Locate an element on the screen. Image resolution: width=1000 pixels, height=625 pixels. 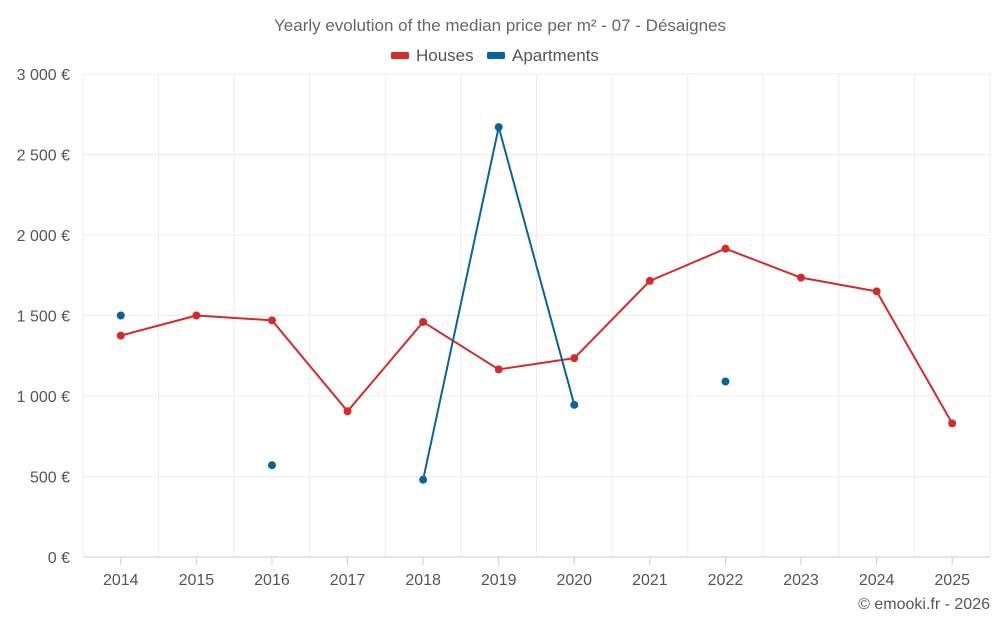
x-tick-label: 2015 is located at coordinates (197, 580).